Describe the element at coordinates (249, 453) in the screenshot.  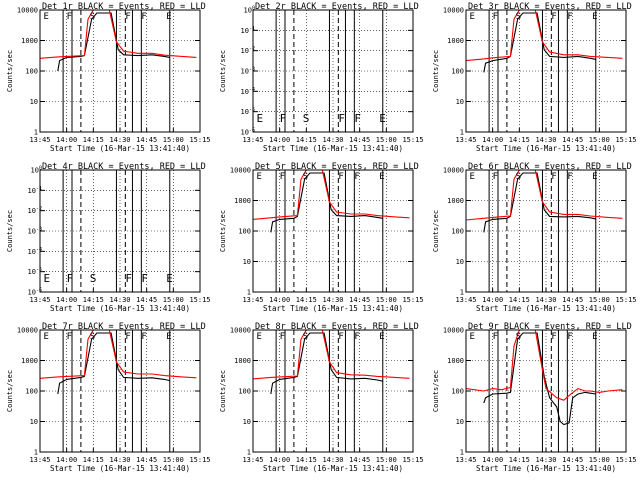
I see `y-tick-label: 1` at that location.